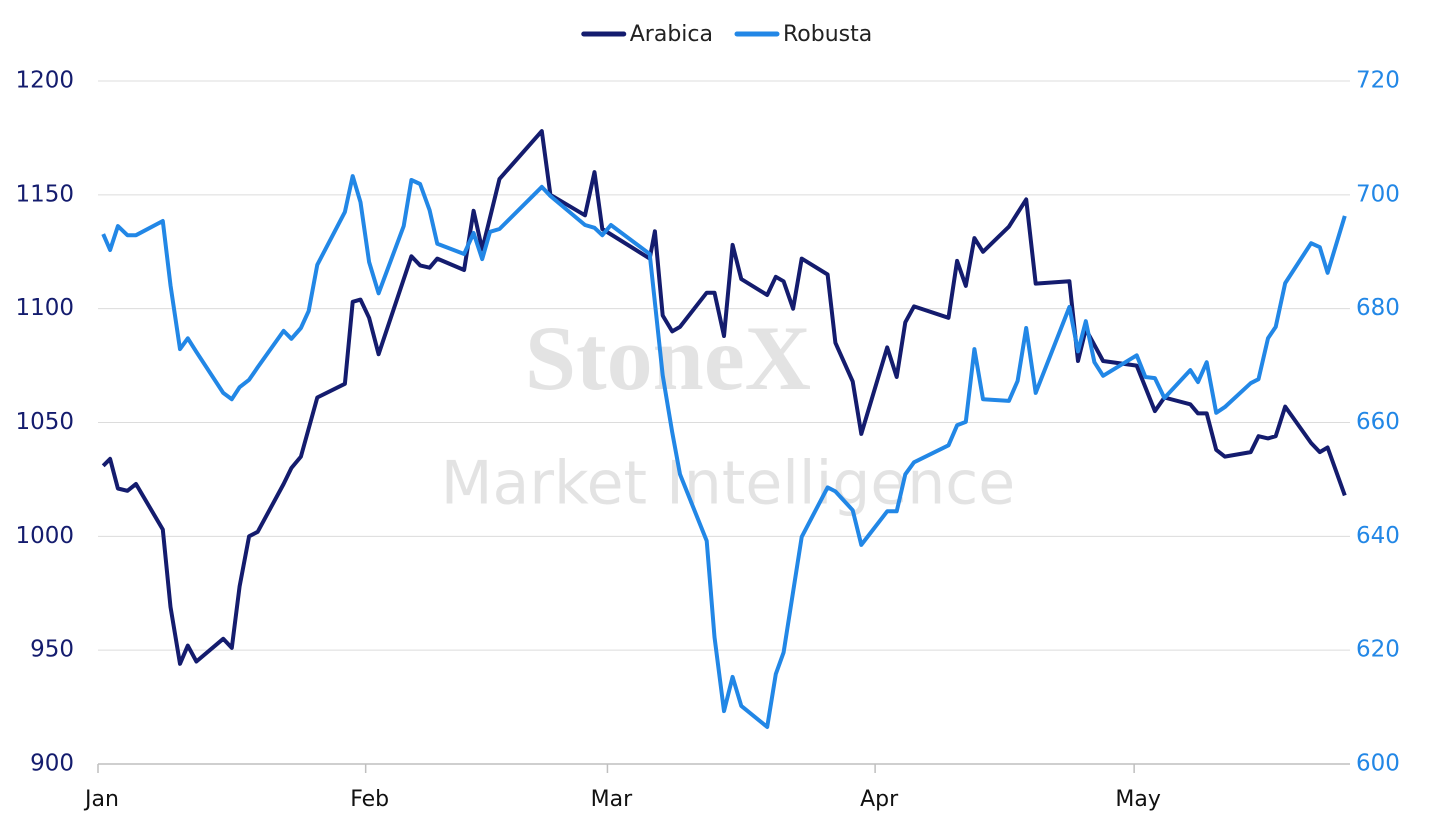  I want to click on y2-tick-label: 680, so click(1378, 308).